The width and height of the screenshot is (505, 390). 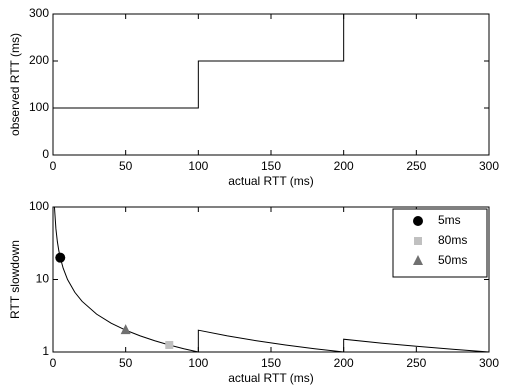 I want to click on y-tick-label: 10, so click(x=43, y=279).